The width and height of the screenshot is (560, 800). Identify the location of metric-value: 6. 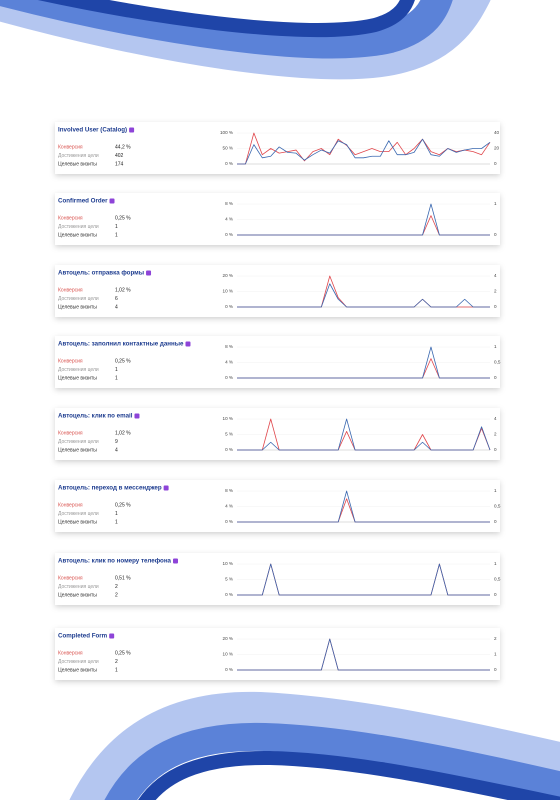
(116, 299).